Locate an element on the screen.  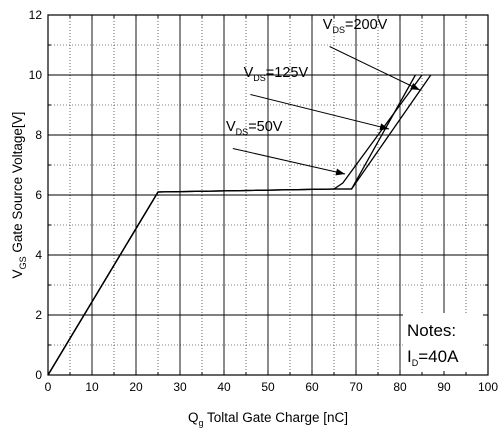
x-tick-label: 70 is located at coordinates (356, 387).